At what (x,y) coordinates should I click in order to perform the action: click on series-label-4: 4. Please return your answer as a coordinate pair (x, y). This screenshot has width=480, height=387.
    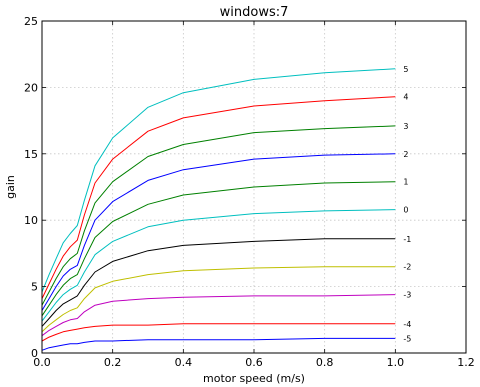
    Looking at the image, I should click on (405, 97).